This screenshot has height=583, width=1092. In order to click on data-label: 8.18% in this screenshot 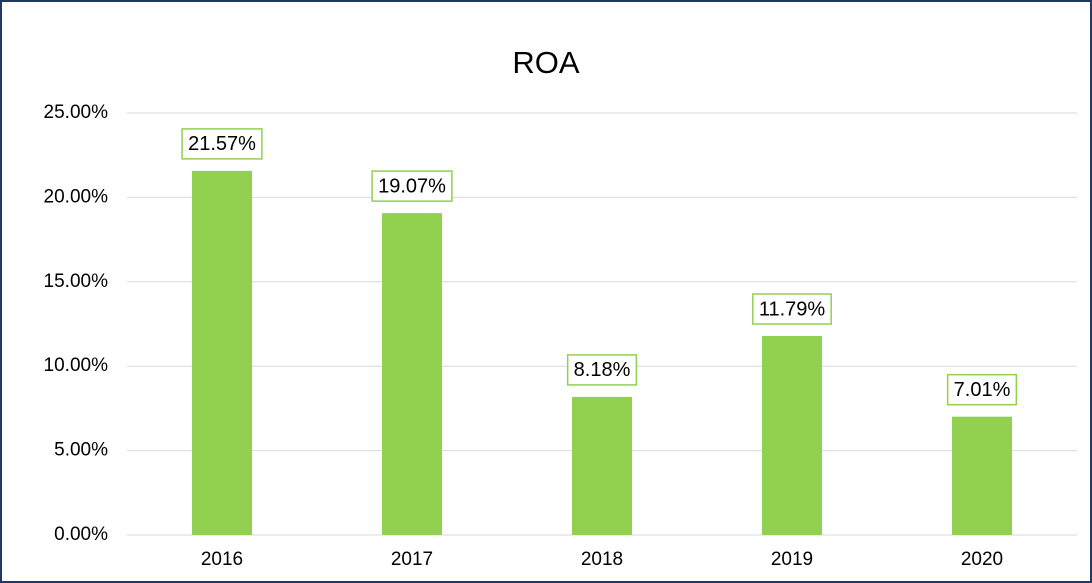, I will do `click(602, 370)`.